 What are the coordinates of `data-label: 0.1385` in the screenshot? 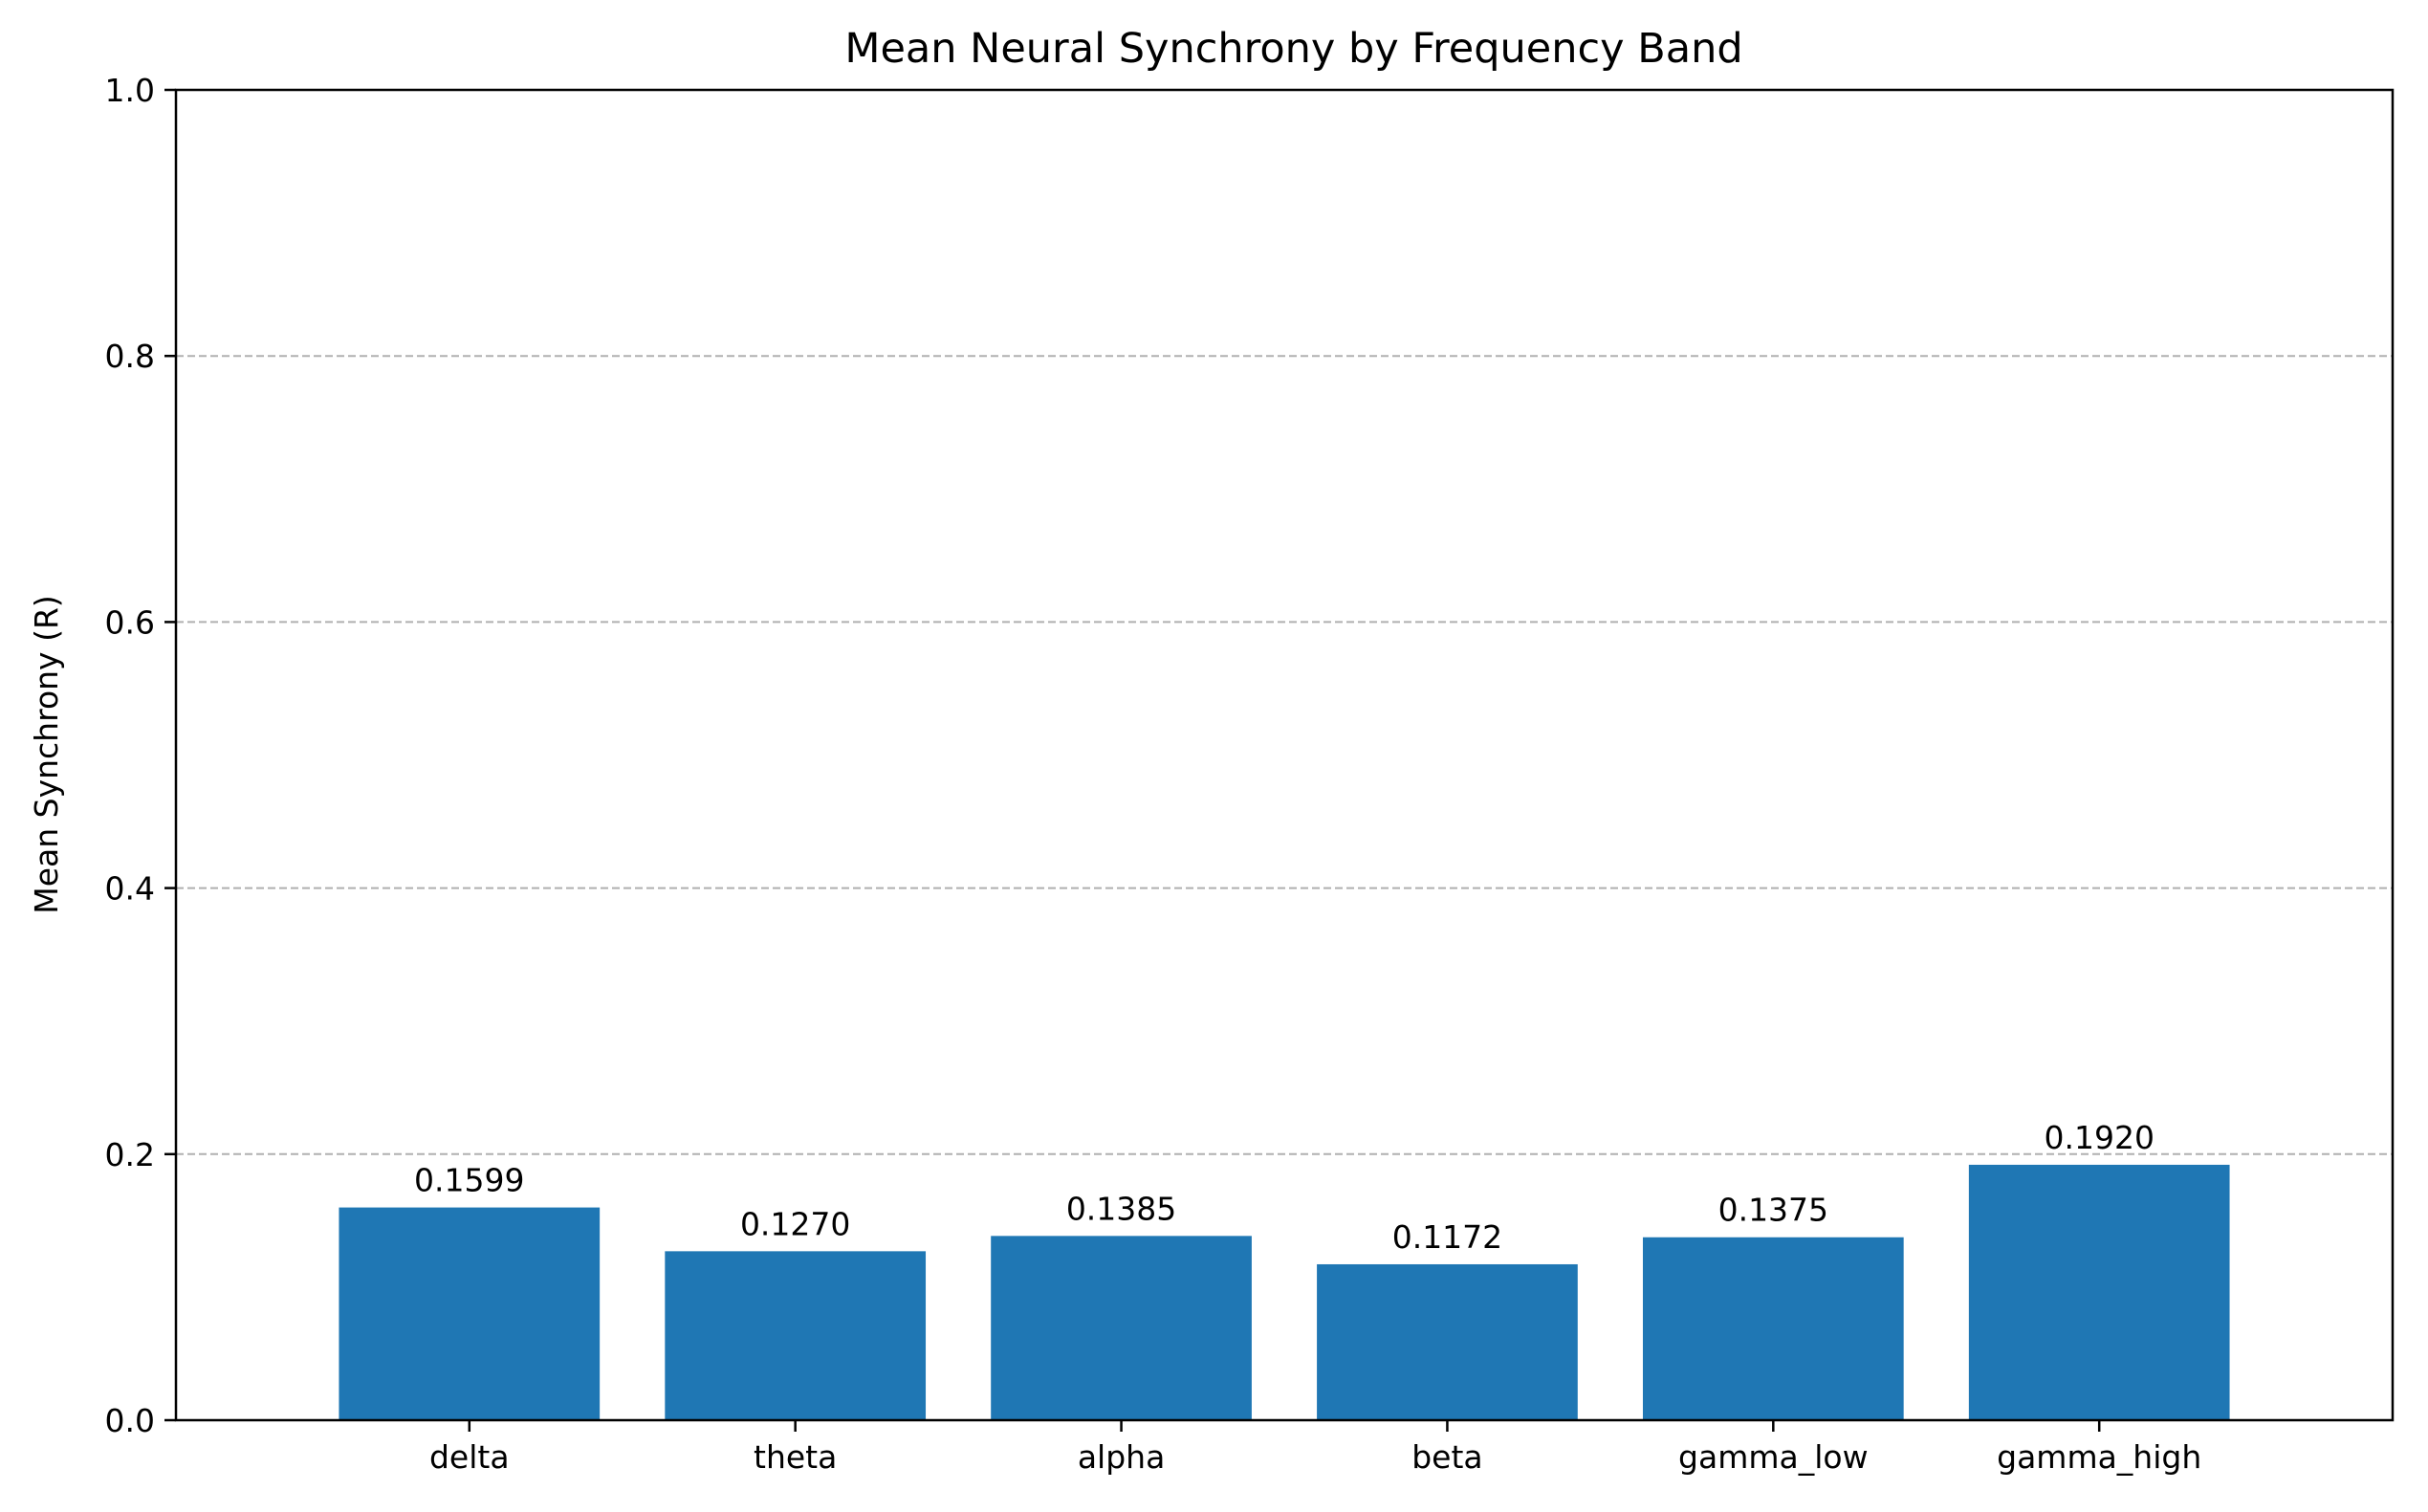 It's located at (1121, 1208).